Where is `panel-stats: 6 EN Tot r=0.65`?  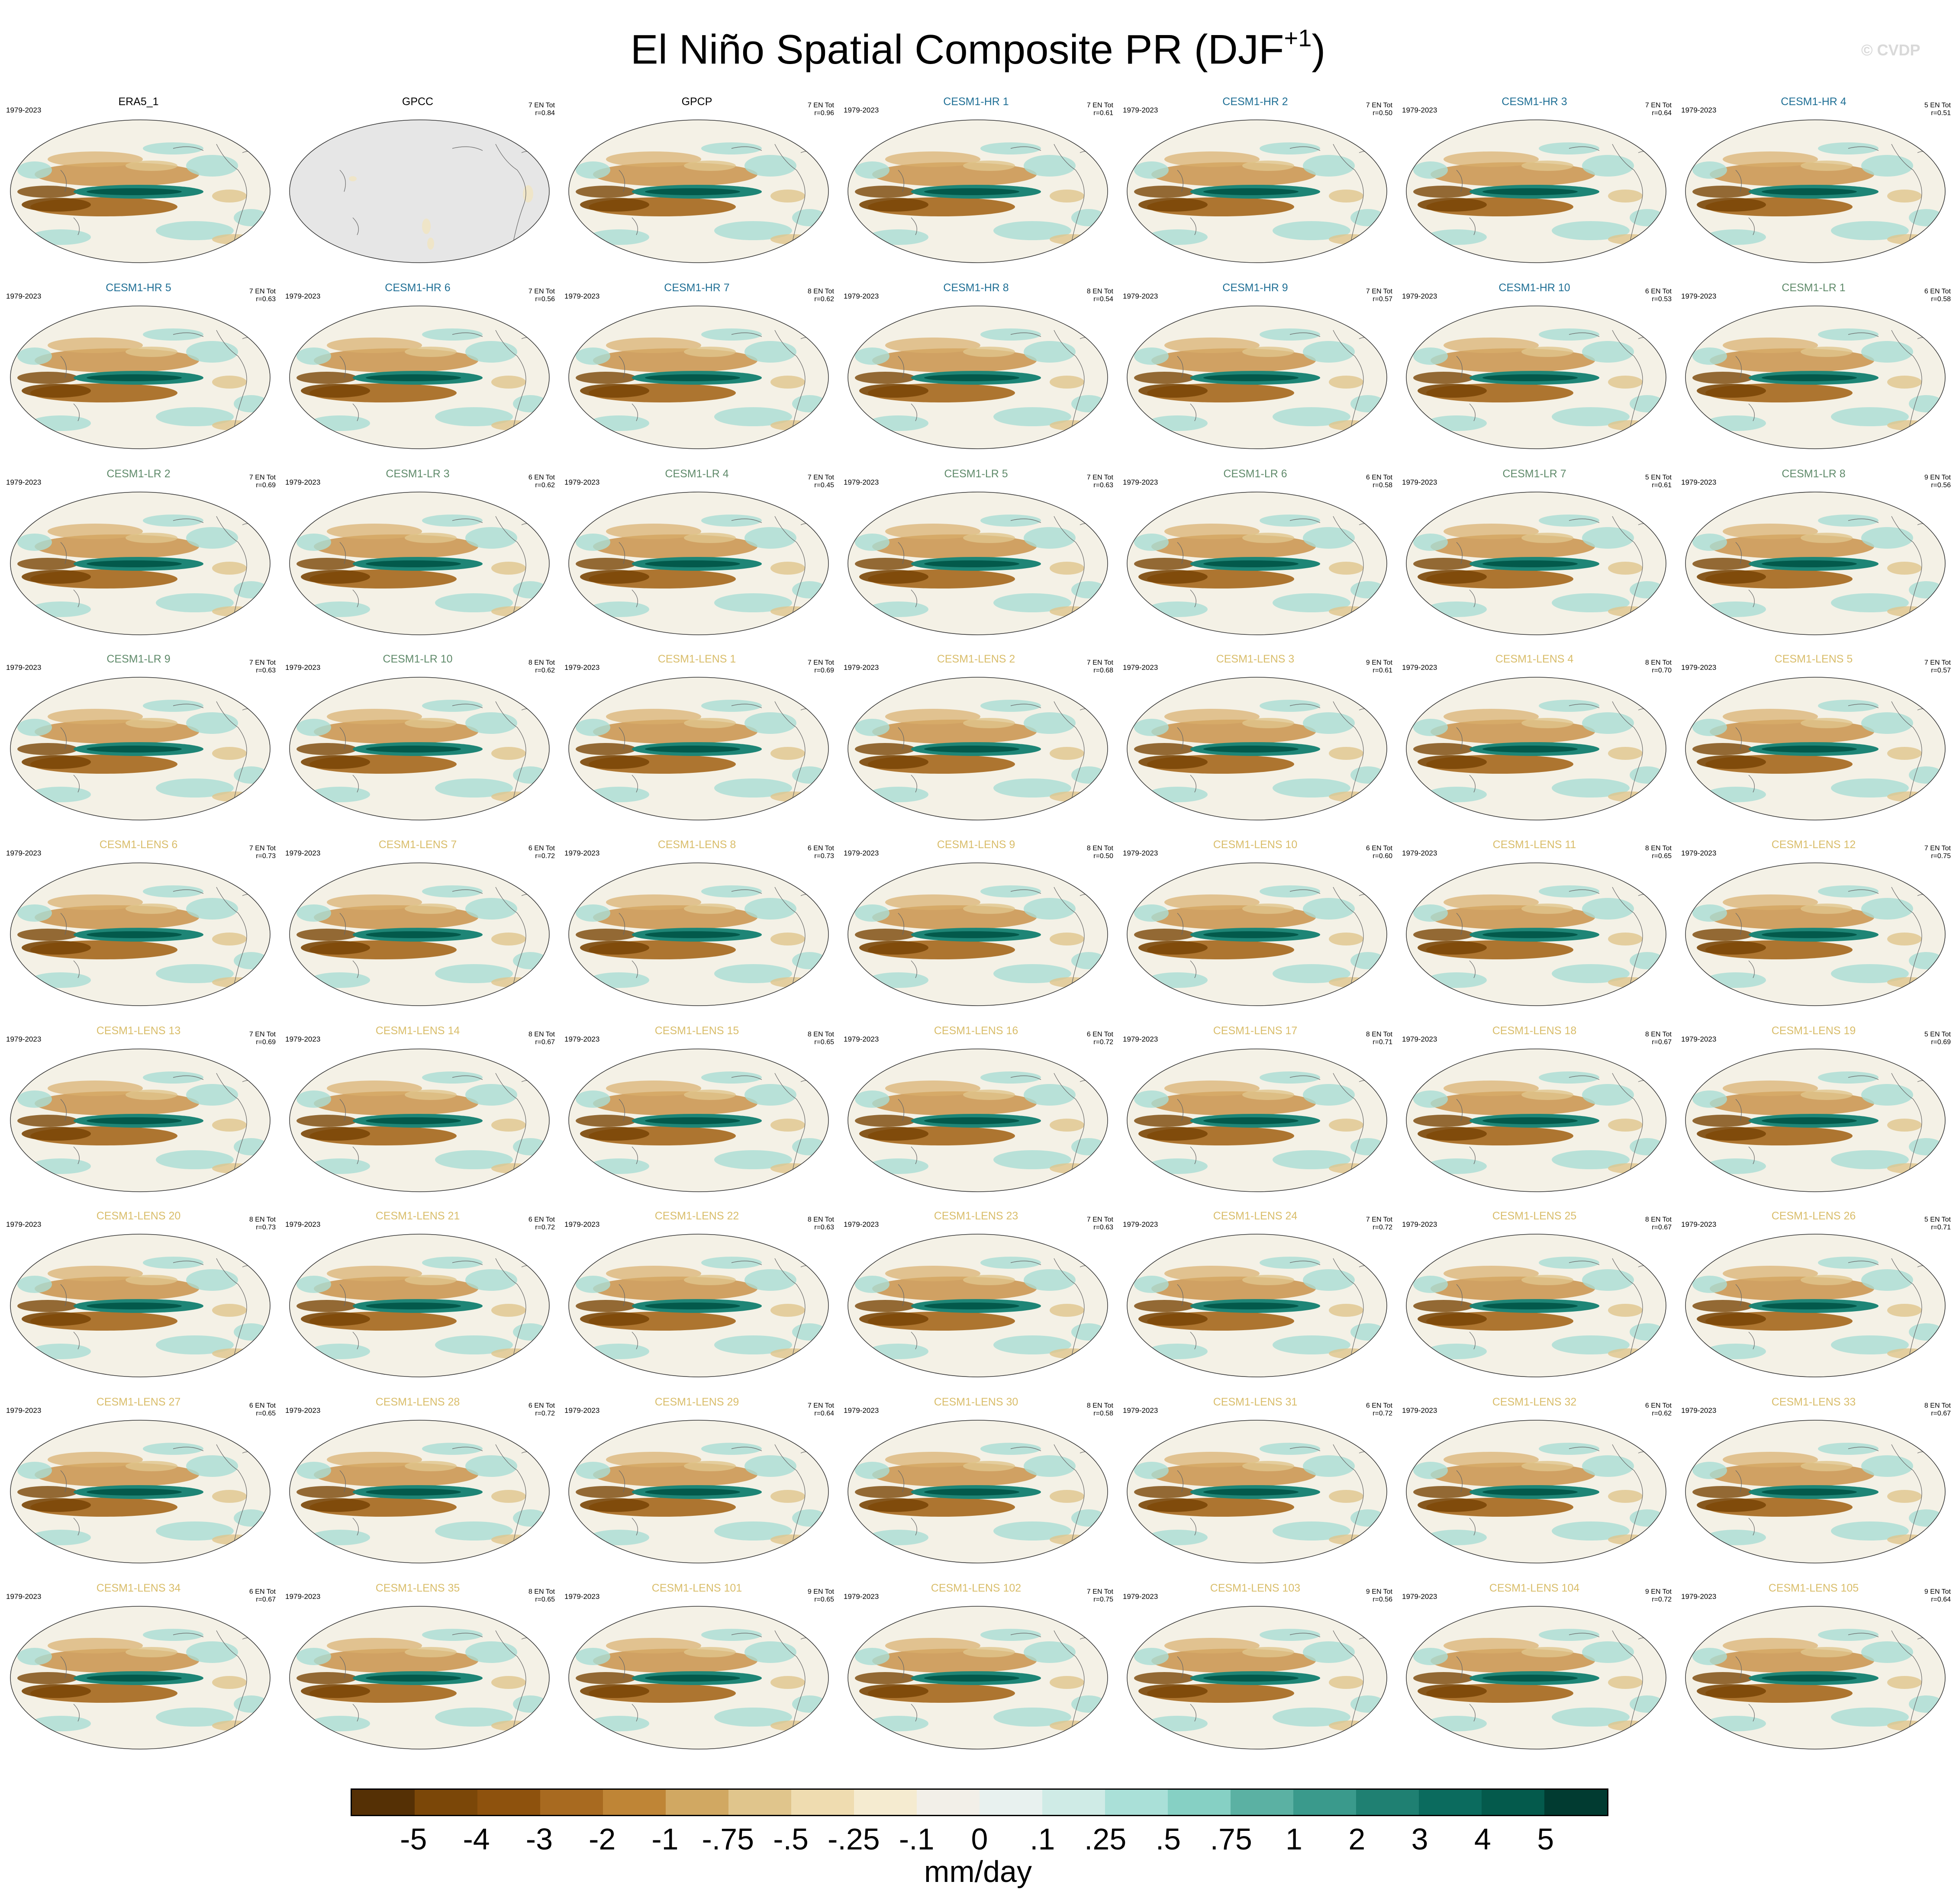 panel-stats: 6 EN Tot r=0.65 is located at coordinates (263, 1410).